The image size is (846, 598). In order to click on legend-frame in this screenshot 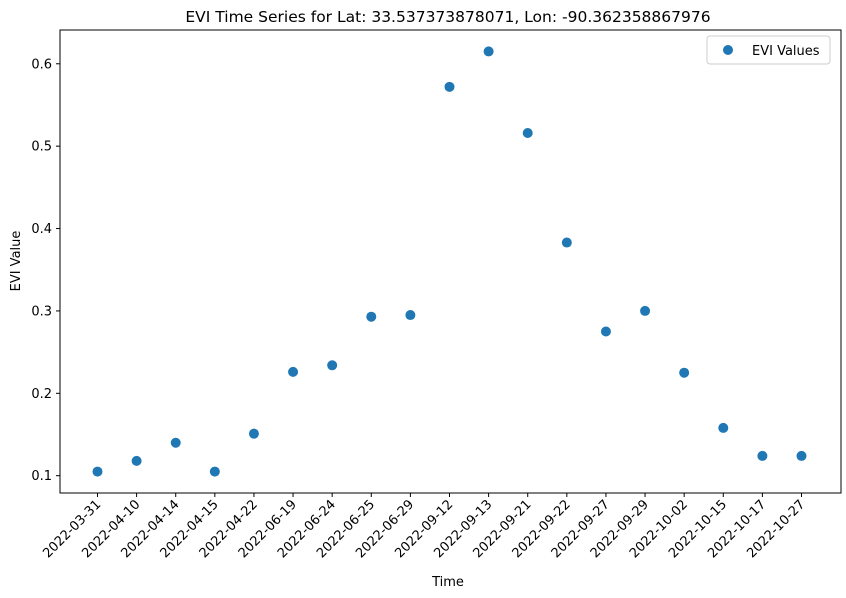, I will do `click(768, 50)`.